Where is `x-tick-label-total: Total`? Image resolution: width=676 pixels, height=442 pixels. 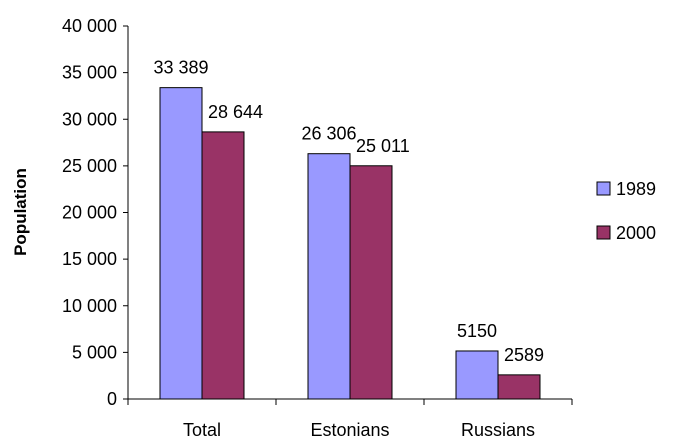 x-tick-label-total: Total is located at coordinates (202, 430).